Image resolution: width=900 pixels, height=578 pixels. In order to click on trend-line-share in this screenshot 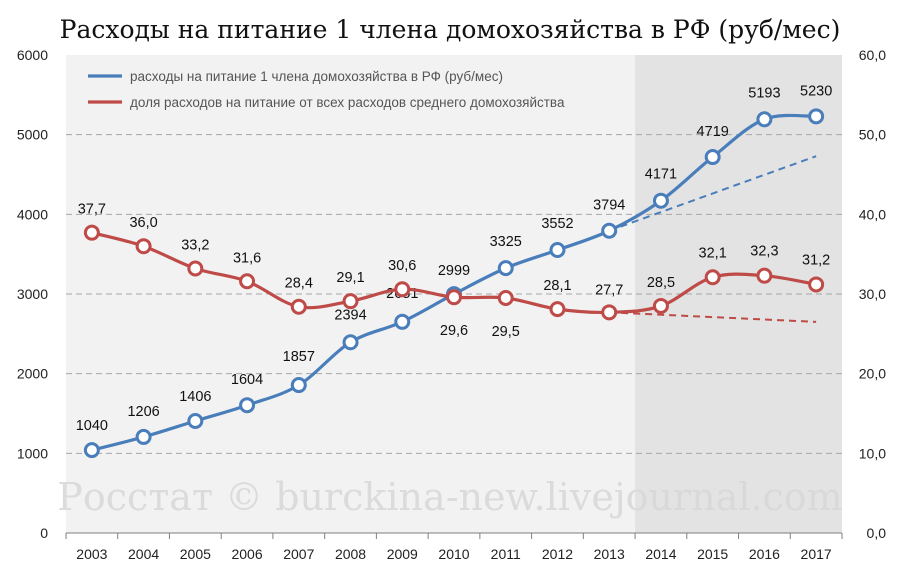, I will do `click(713, 317)`.